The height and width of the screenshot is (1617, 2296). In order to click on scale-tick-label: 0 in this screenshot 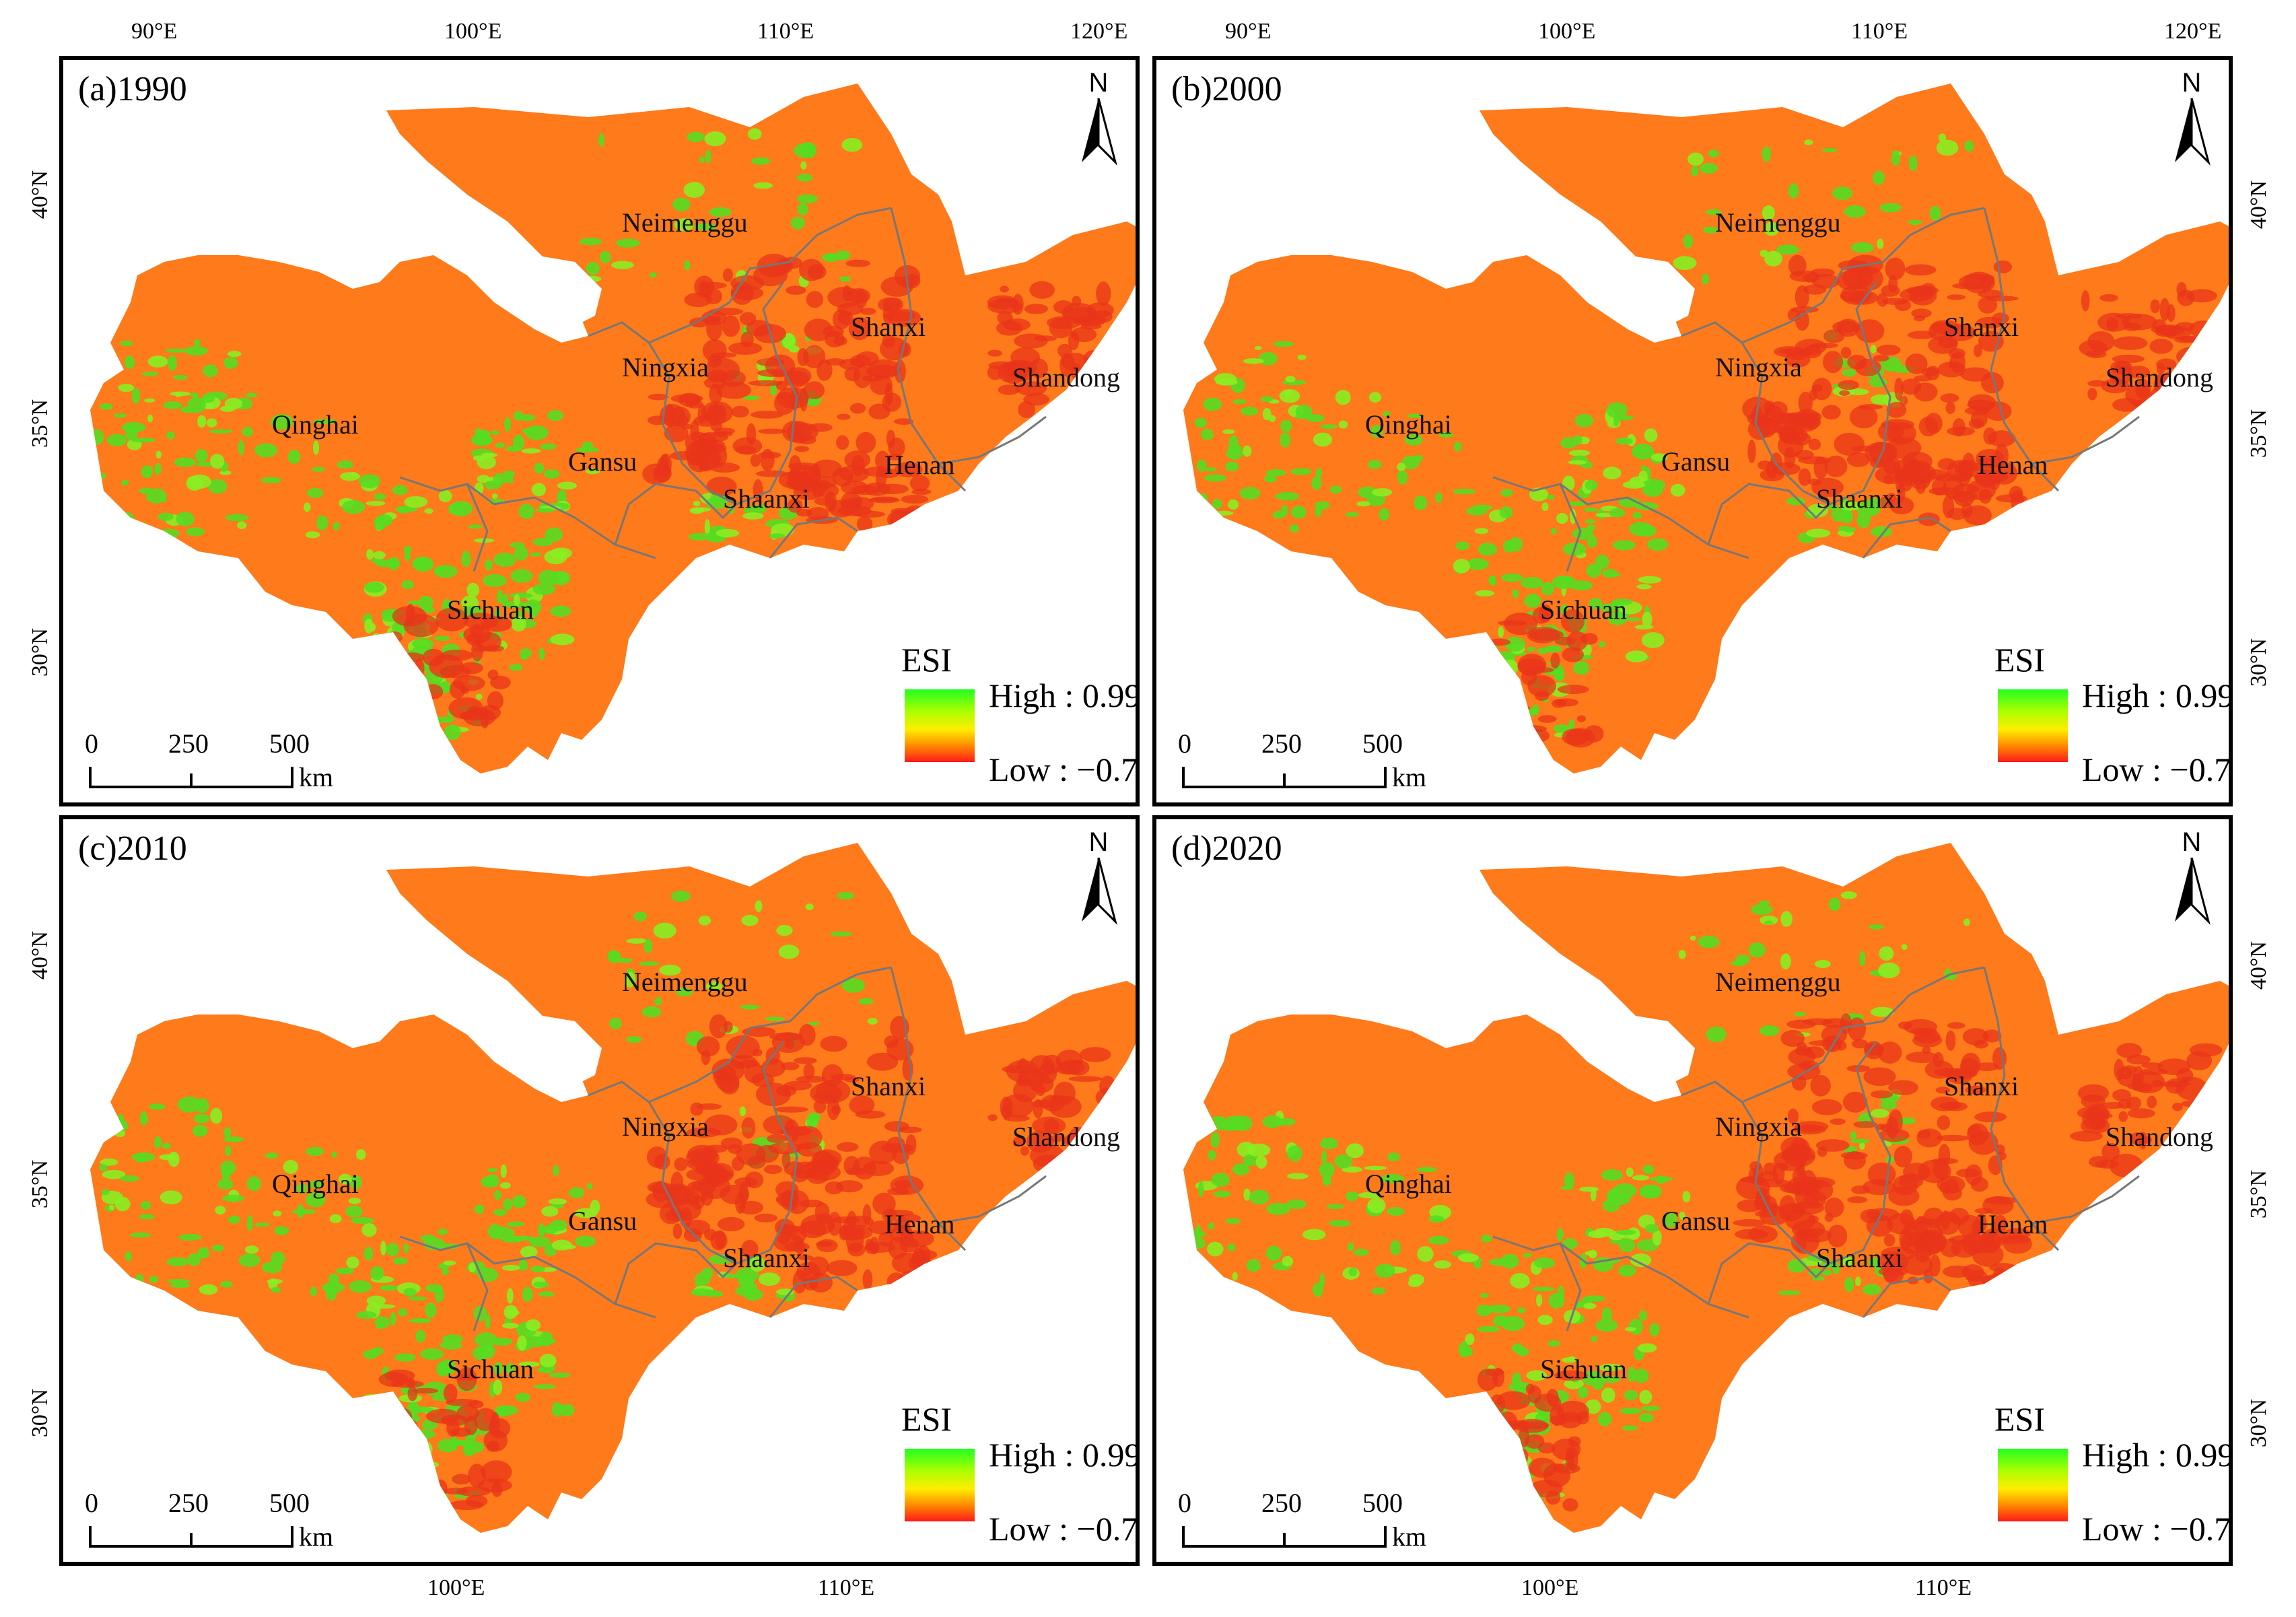, I will do `click(1184, 743)`.